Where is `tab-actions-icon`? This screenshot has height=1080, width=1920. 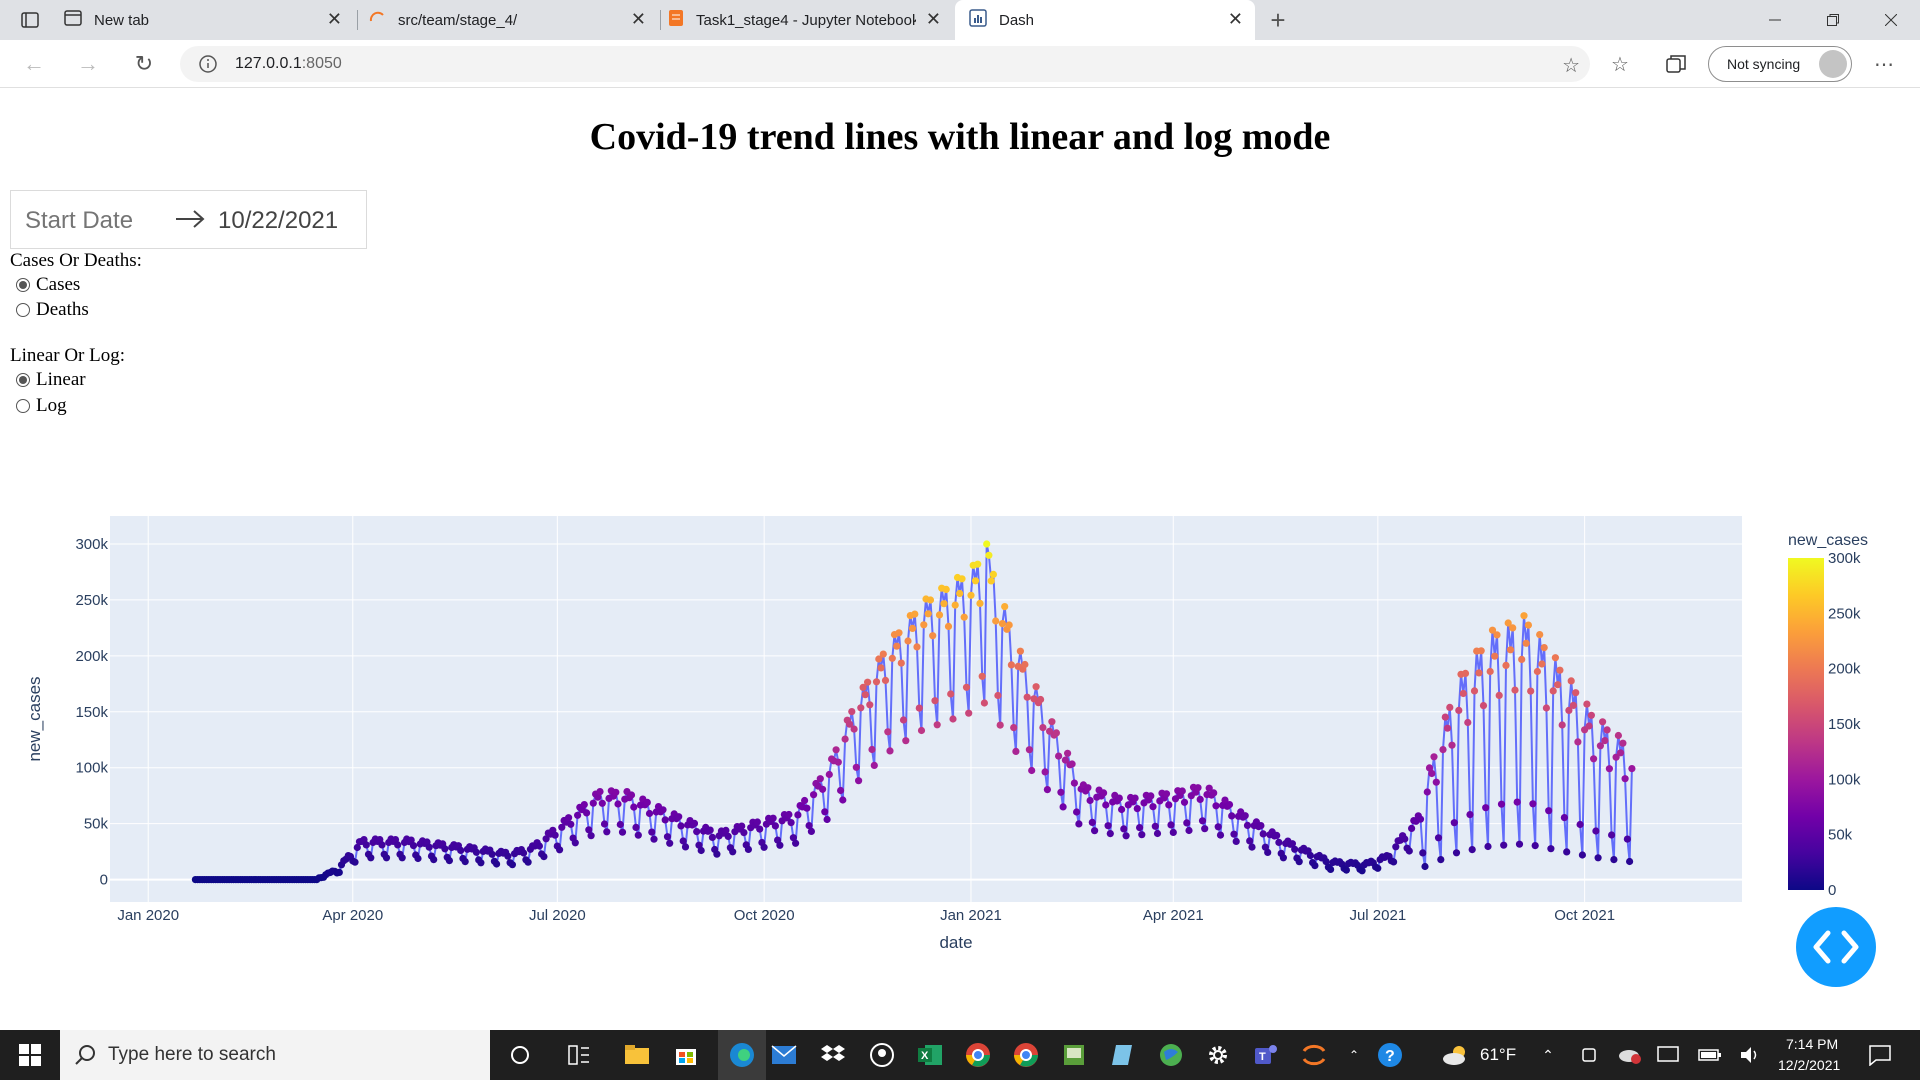
tab-actions-icon is located at coordinates (30, 20).